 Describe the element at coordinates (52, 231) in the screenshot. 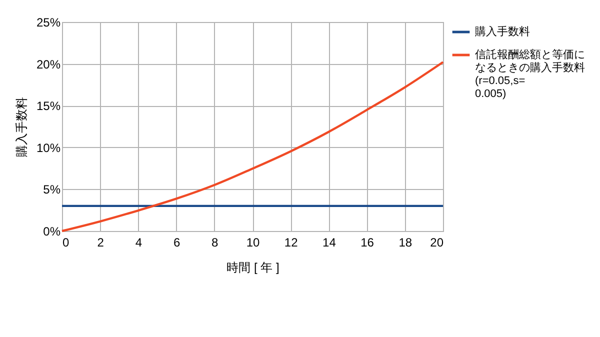

I see `y-tick-label: 0%` at that location.